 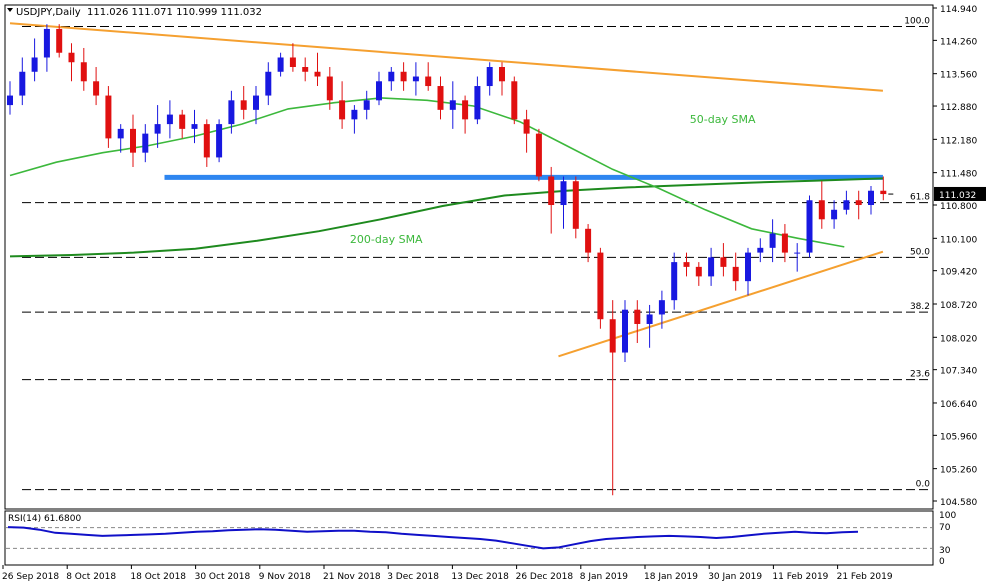 I want to click on price-tick-label: 112.180, so click(x=958, y=141).